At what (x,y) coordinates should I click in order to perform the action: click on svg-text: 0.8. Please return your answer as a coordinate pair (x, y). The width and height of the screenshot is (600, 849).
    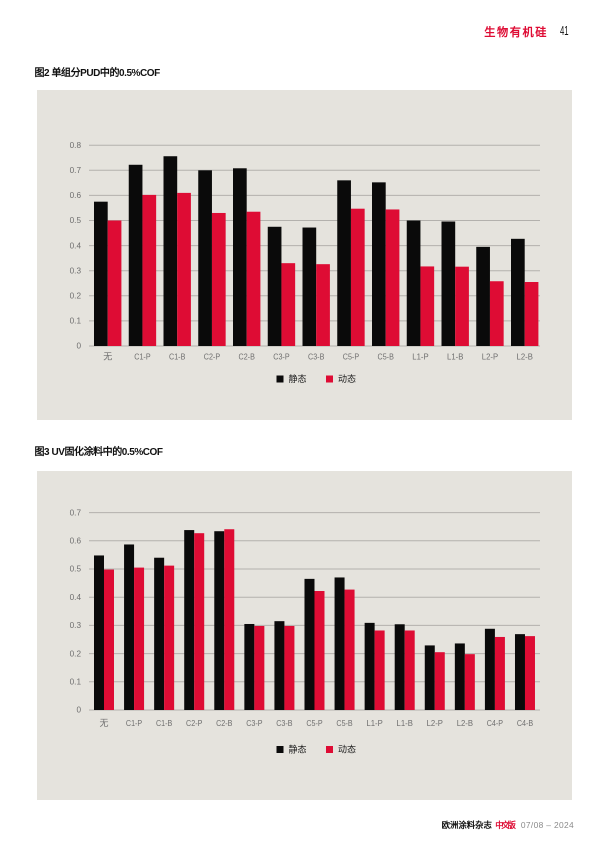
    Looking at the image, I should click on (76, 145).